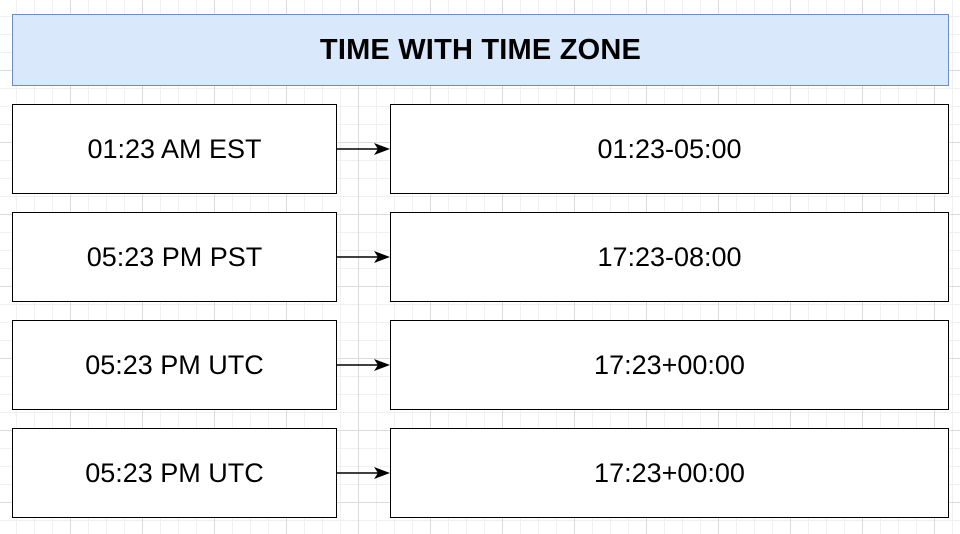 The image size is (960, 534). I want to click on output-time-box-3: 17:23+00:00, so click(669, 365).